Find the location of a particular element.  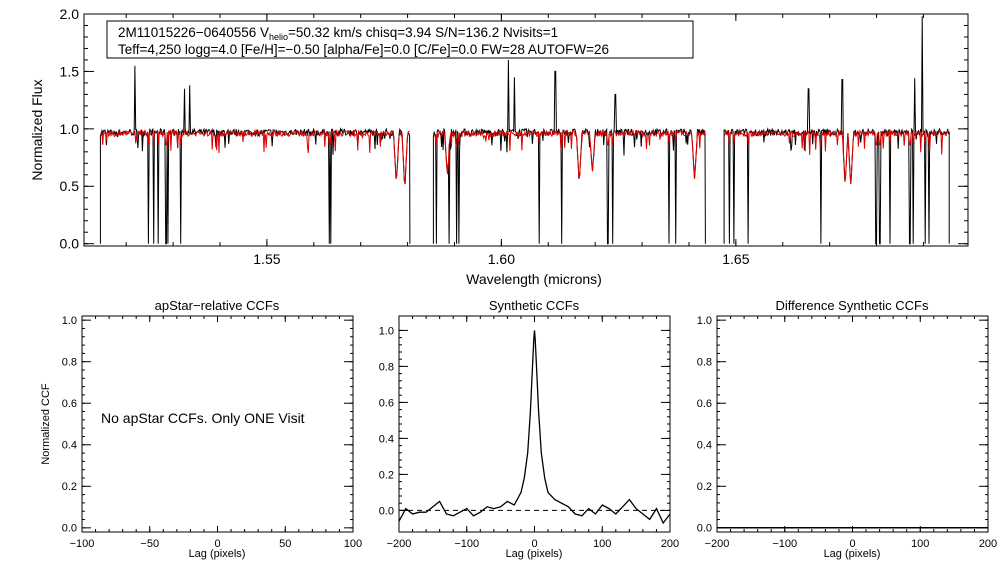

model-spectrum-line is located at coordinates (524, 156).